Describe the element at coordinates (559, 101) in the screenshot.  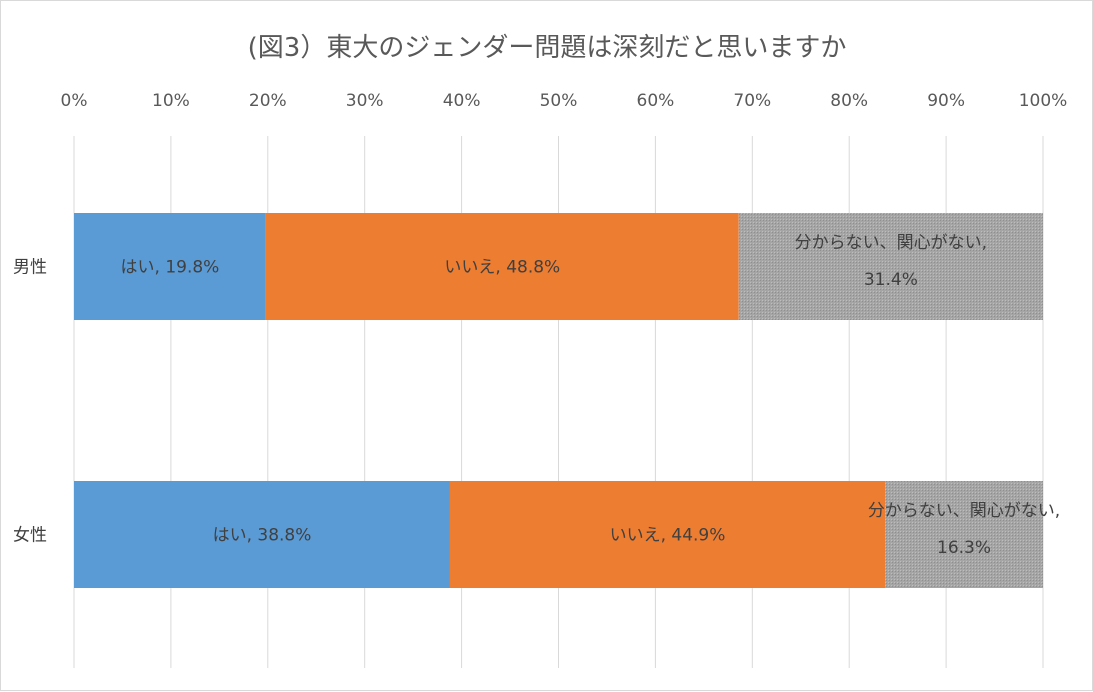
I see `x-tick-label: 50%` at that location.